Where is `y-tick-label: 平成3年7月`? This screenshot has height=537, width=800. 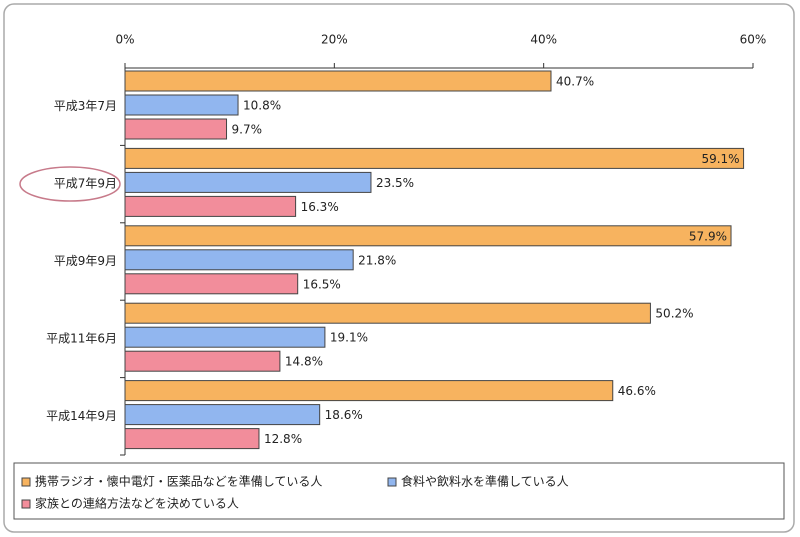
y-tick-label: 平成3年7月 is located at coordinates (85, 106).